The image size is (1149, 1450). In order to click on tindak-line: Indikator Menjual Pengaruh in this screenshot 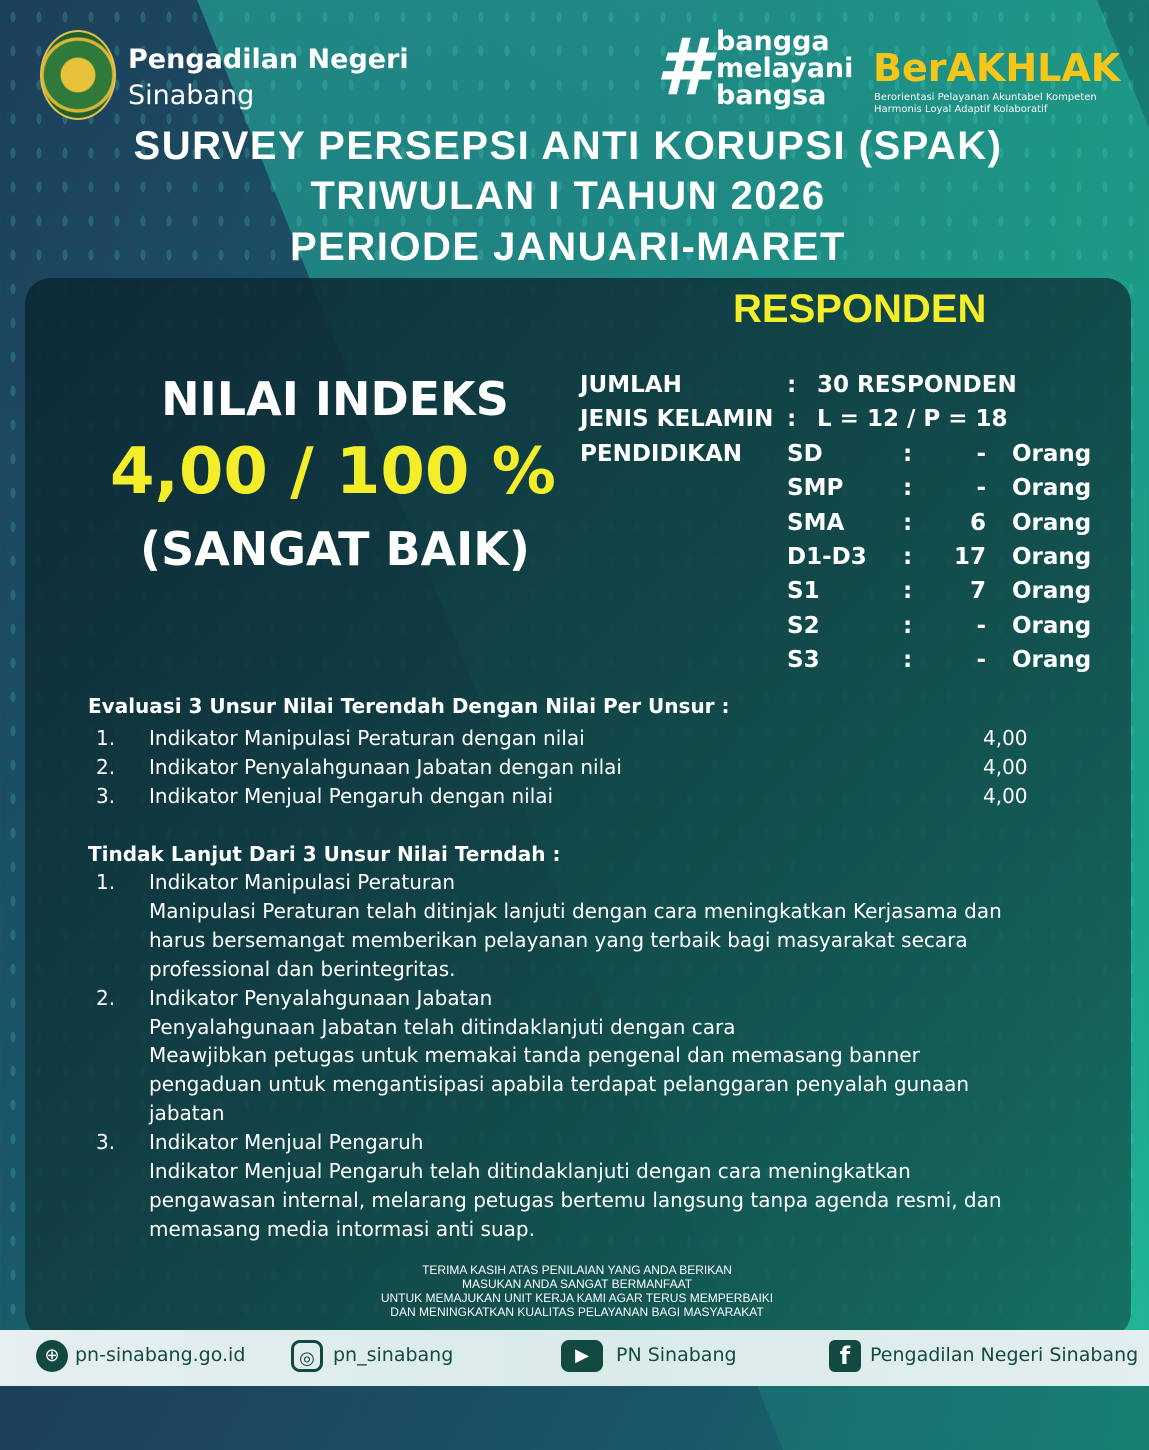, I will do `click(286, 1142)`.